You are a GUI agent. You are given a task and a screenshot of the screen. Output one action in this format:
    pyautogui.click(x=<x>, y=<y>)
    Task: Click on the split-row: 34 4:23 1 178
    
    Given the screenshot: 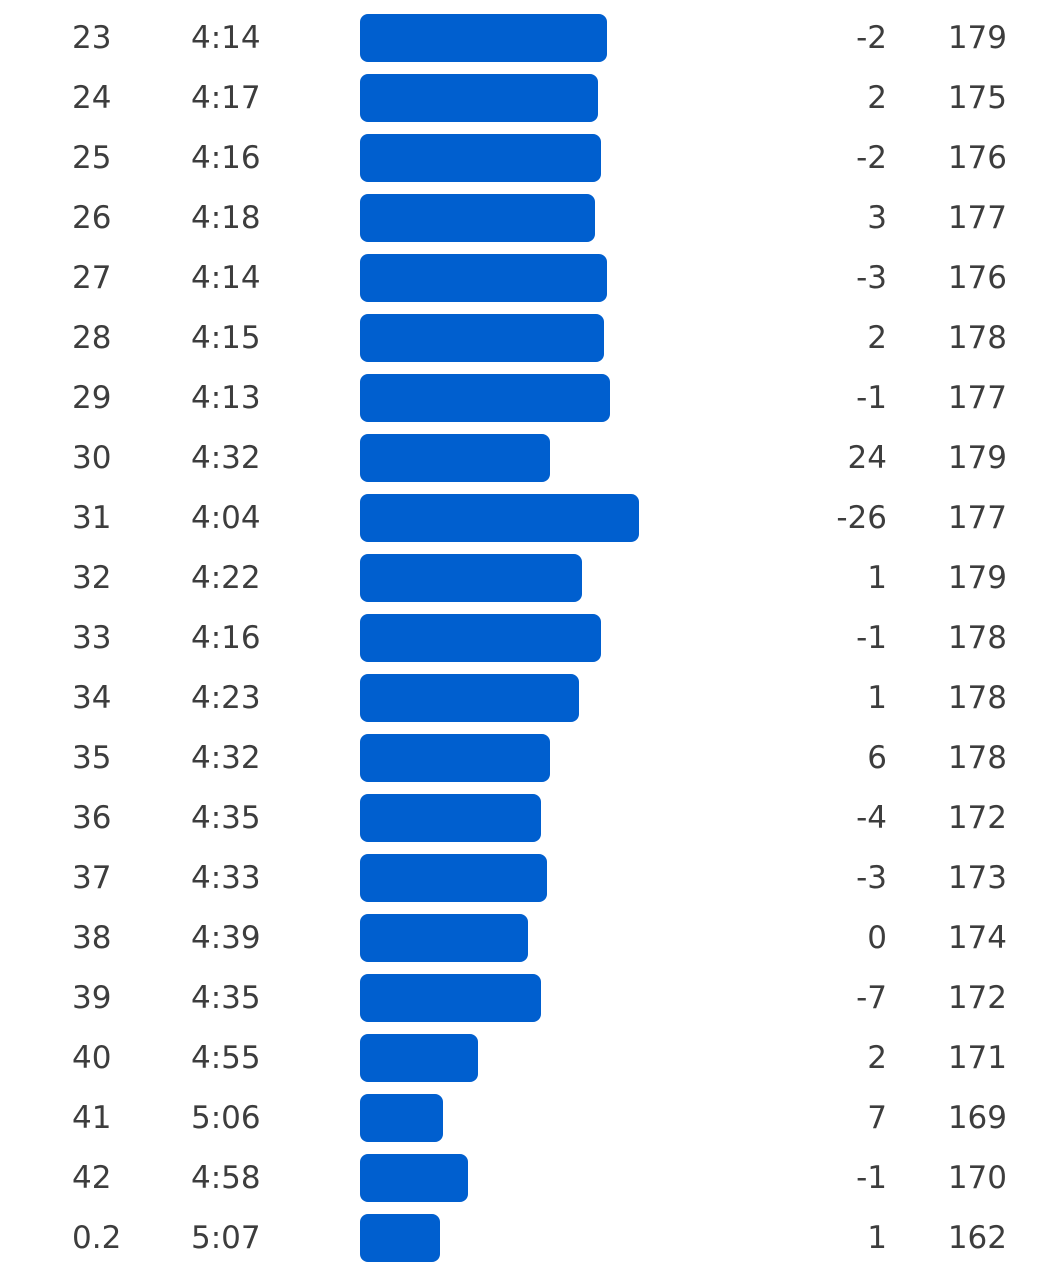 What is the action you would take?
    pyautogui.click(x=522, y=698)
    